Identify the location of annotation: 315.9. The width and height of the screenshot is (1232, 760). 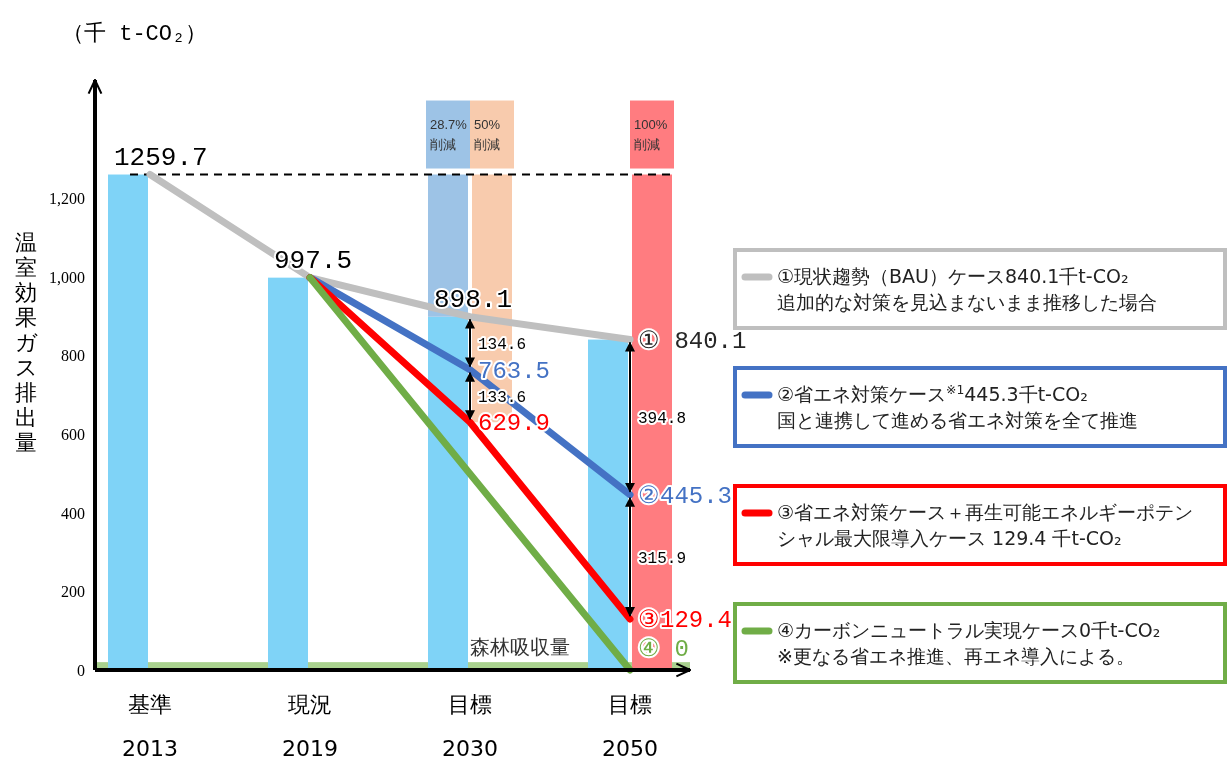
(662, 558).